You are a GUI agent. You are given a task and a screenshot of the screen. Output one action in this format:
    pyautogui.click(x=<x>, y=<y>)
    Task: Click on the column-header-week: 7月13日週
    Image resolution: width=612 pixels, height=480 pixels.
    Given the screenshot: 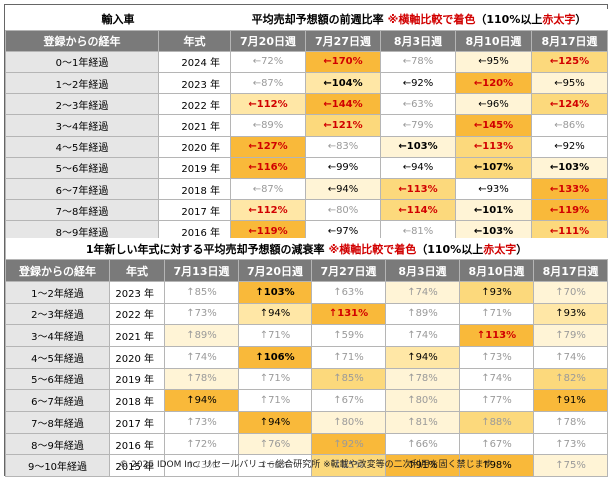 What is the action you would take?
    pyautogui.click(x=201, y=270)
    